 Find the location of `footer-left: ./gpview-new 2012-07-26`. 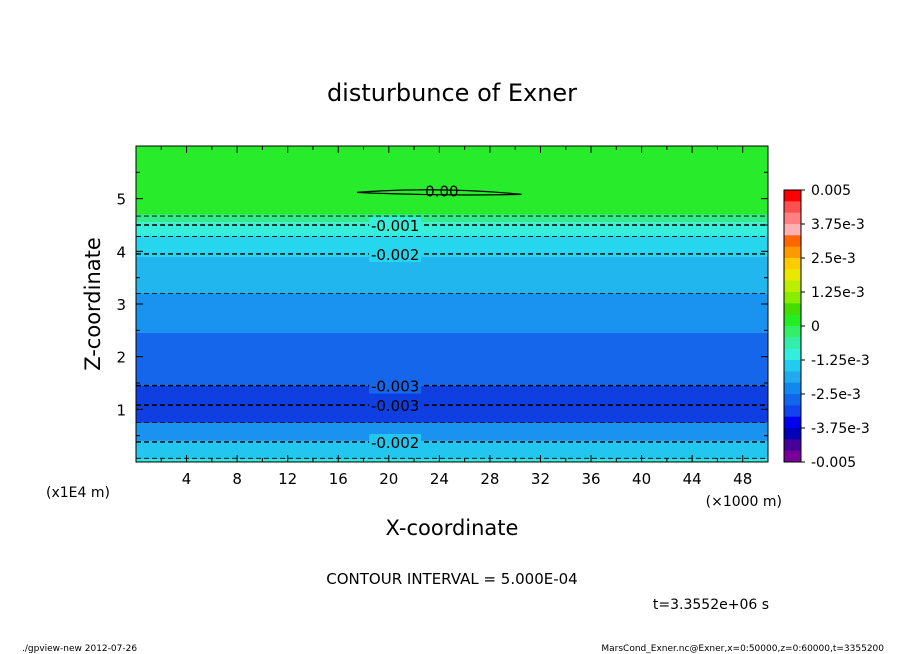

footer-left: ./gpview-new 2012-07-26 is located at coordinates (79, 649).